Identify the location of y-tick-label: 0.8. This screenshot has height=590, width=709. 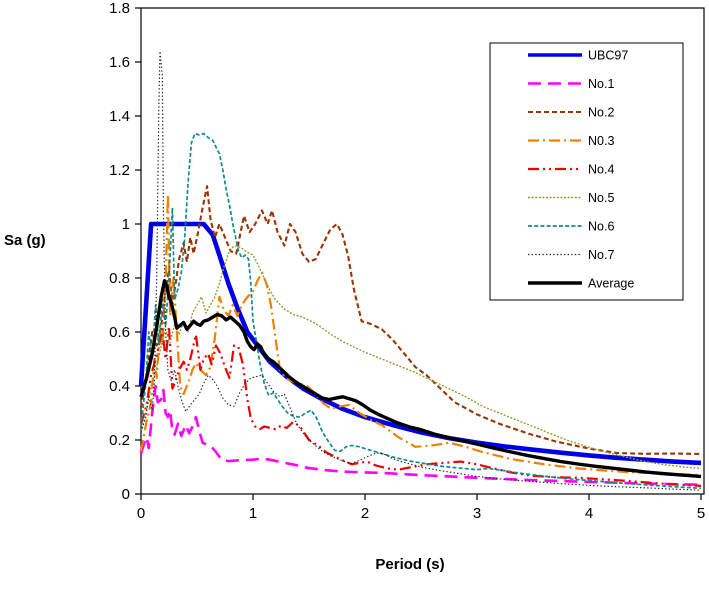
(119, 278).